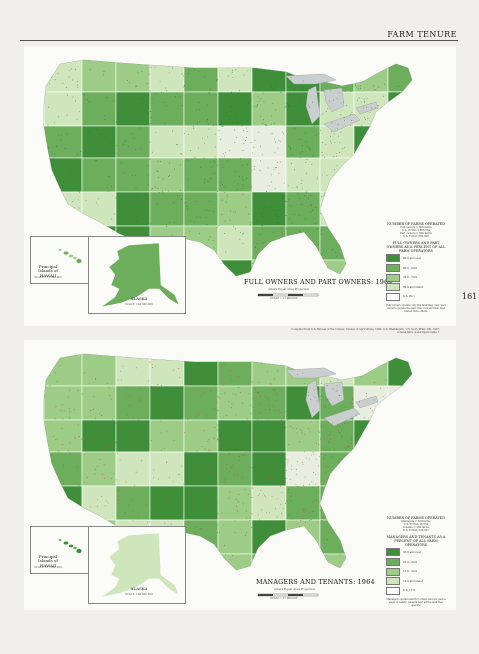 The width and height of the screenshot is (479, 654). Describe the element at coordinates (422, 34) in the screenshot. I see `page-header: FARM TENURE` at that location.